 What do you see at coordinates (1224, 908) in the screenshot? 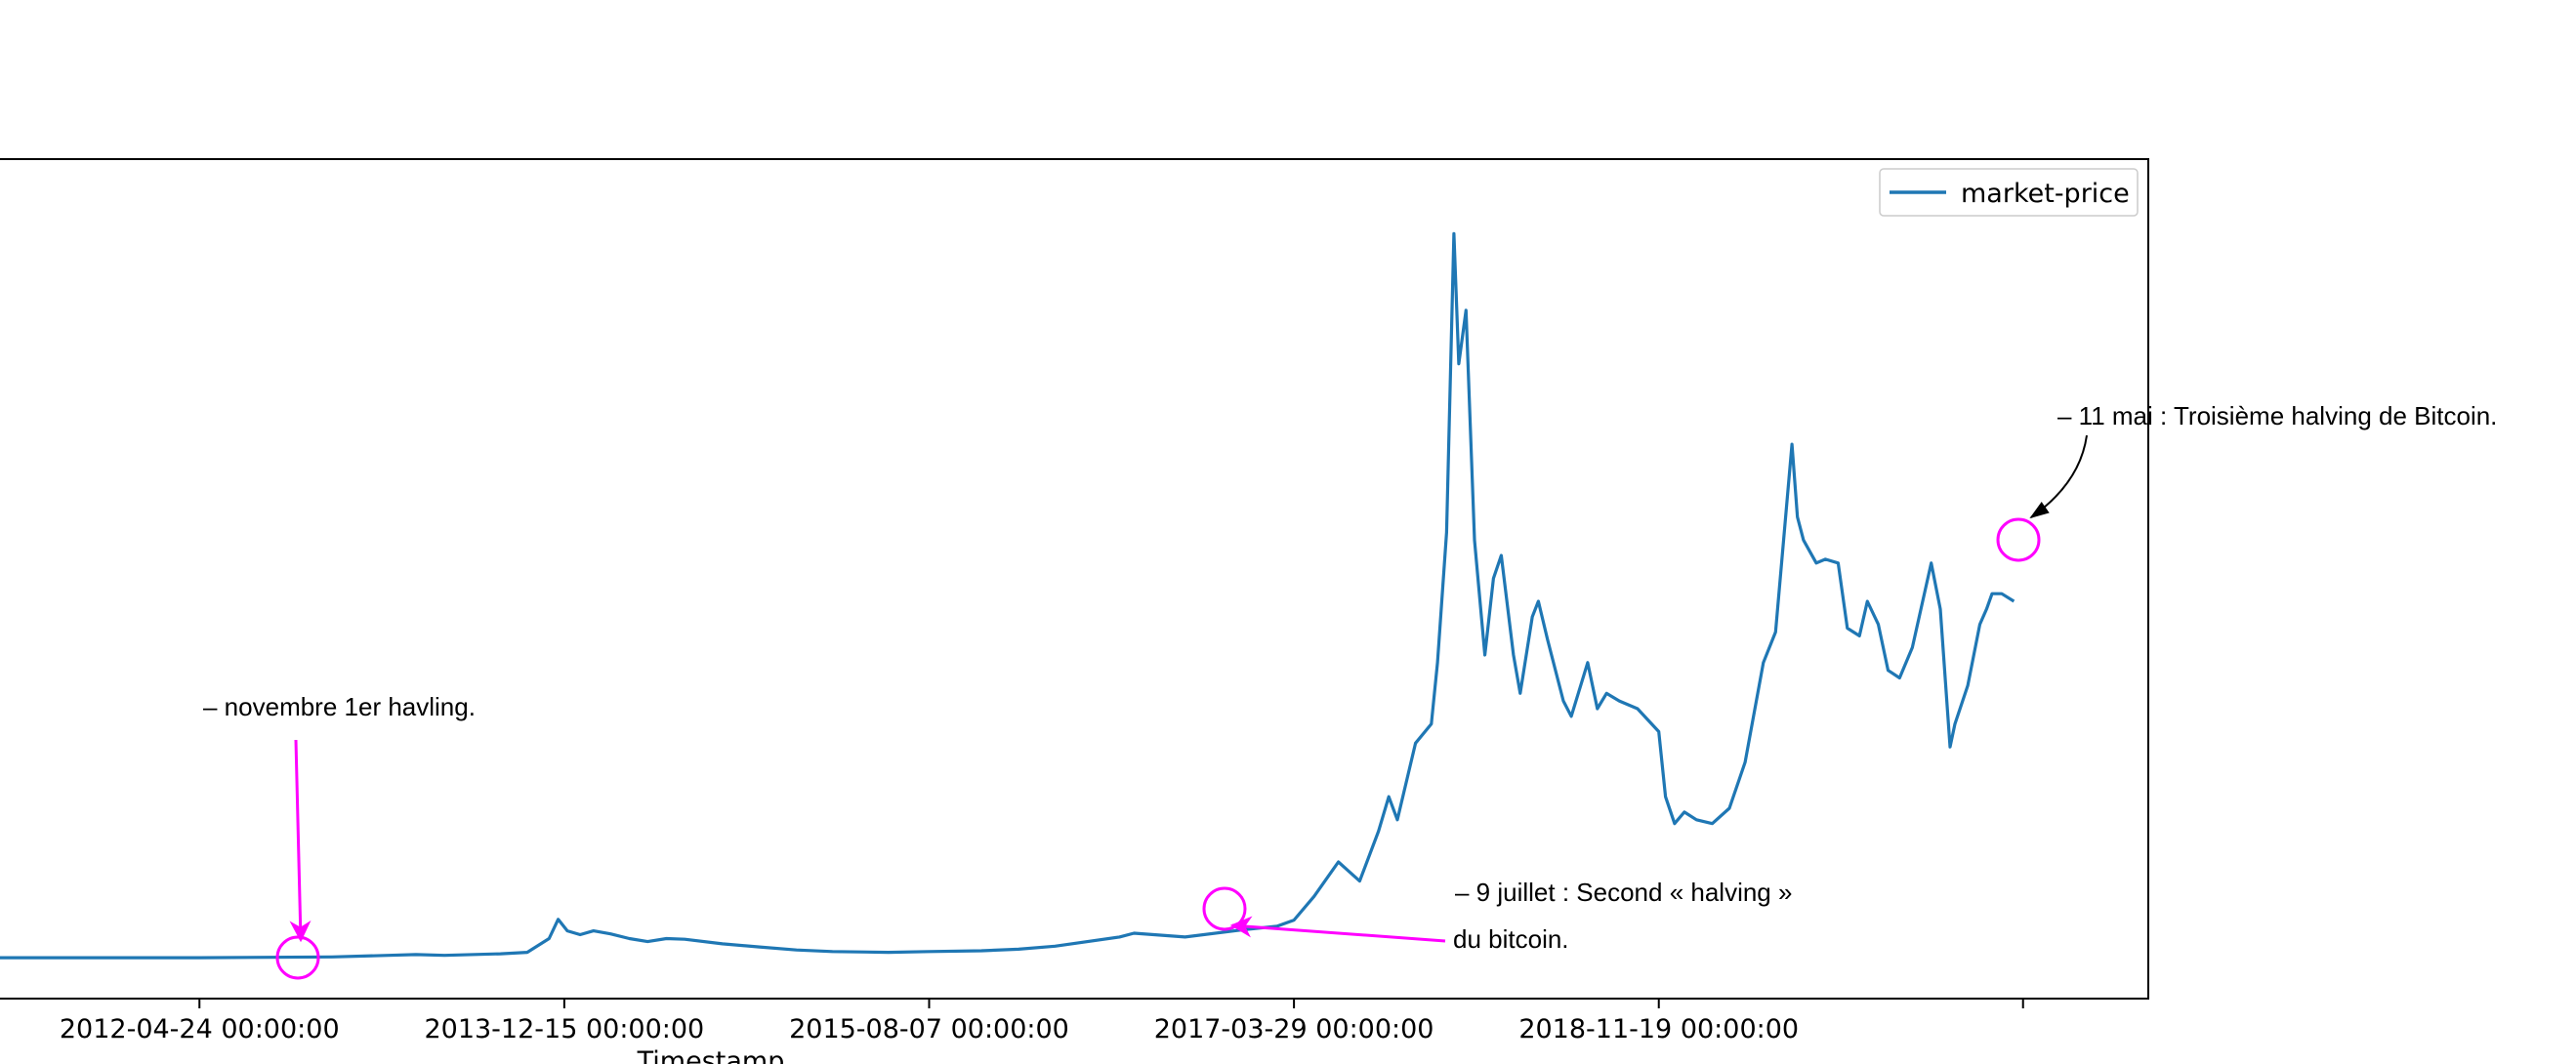
I see `annotation-second-halving-circle` at bounding box center [1224, 908].